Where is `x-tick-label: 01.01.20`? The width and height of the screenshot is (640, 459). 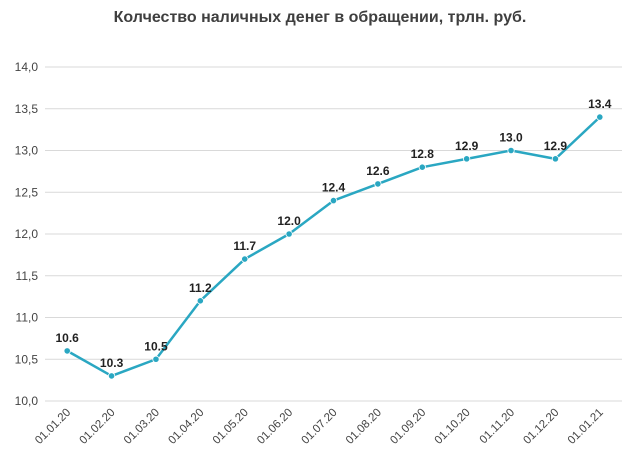
x-tick-label: 01.01.20 is located at coordinates (53, 427).